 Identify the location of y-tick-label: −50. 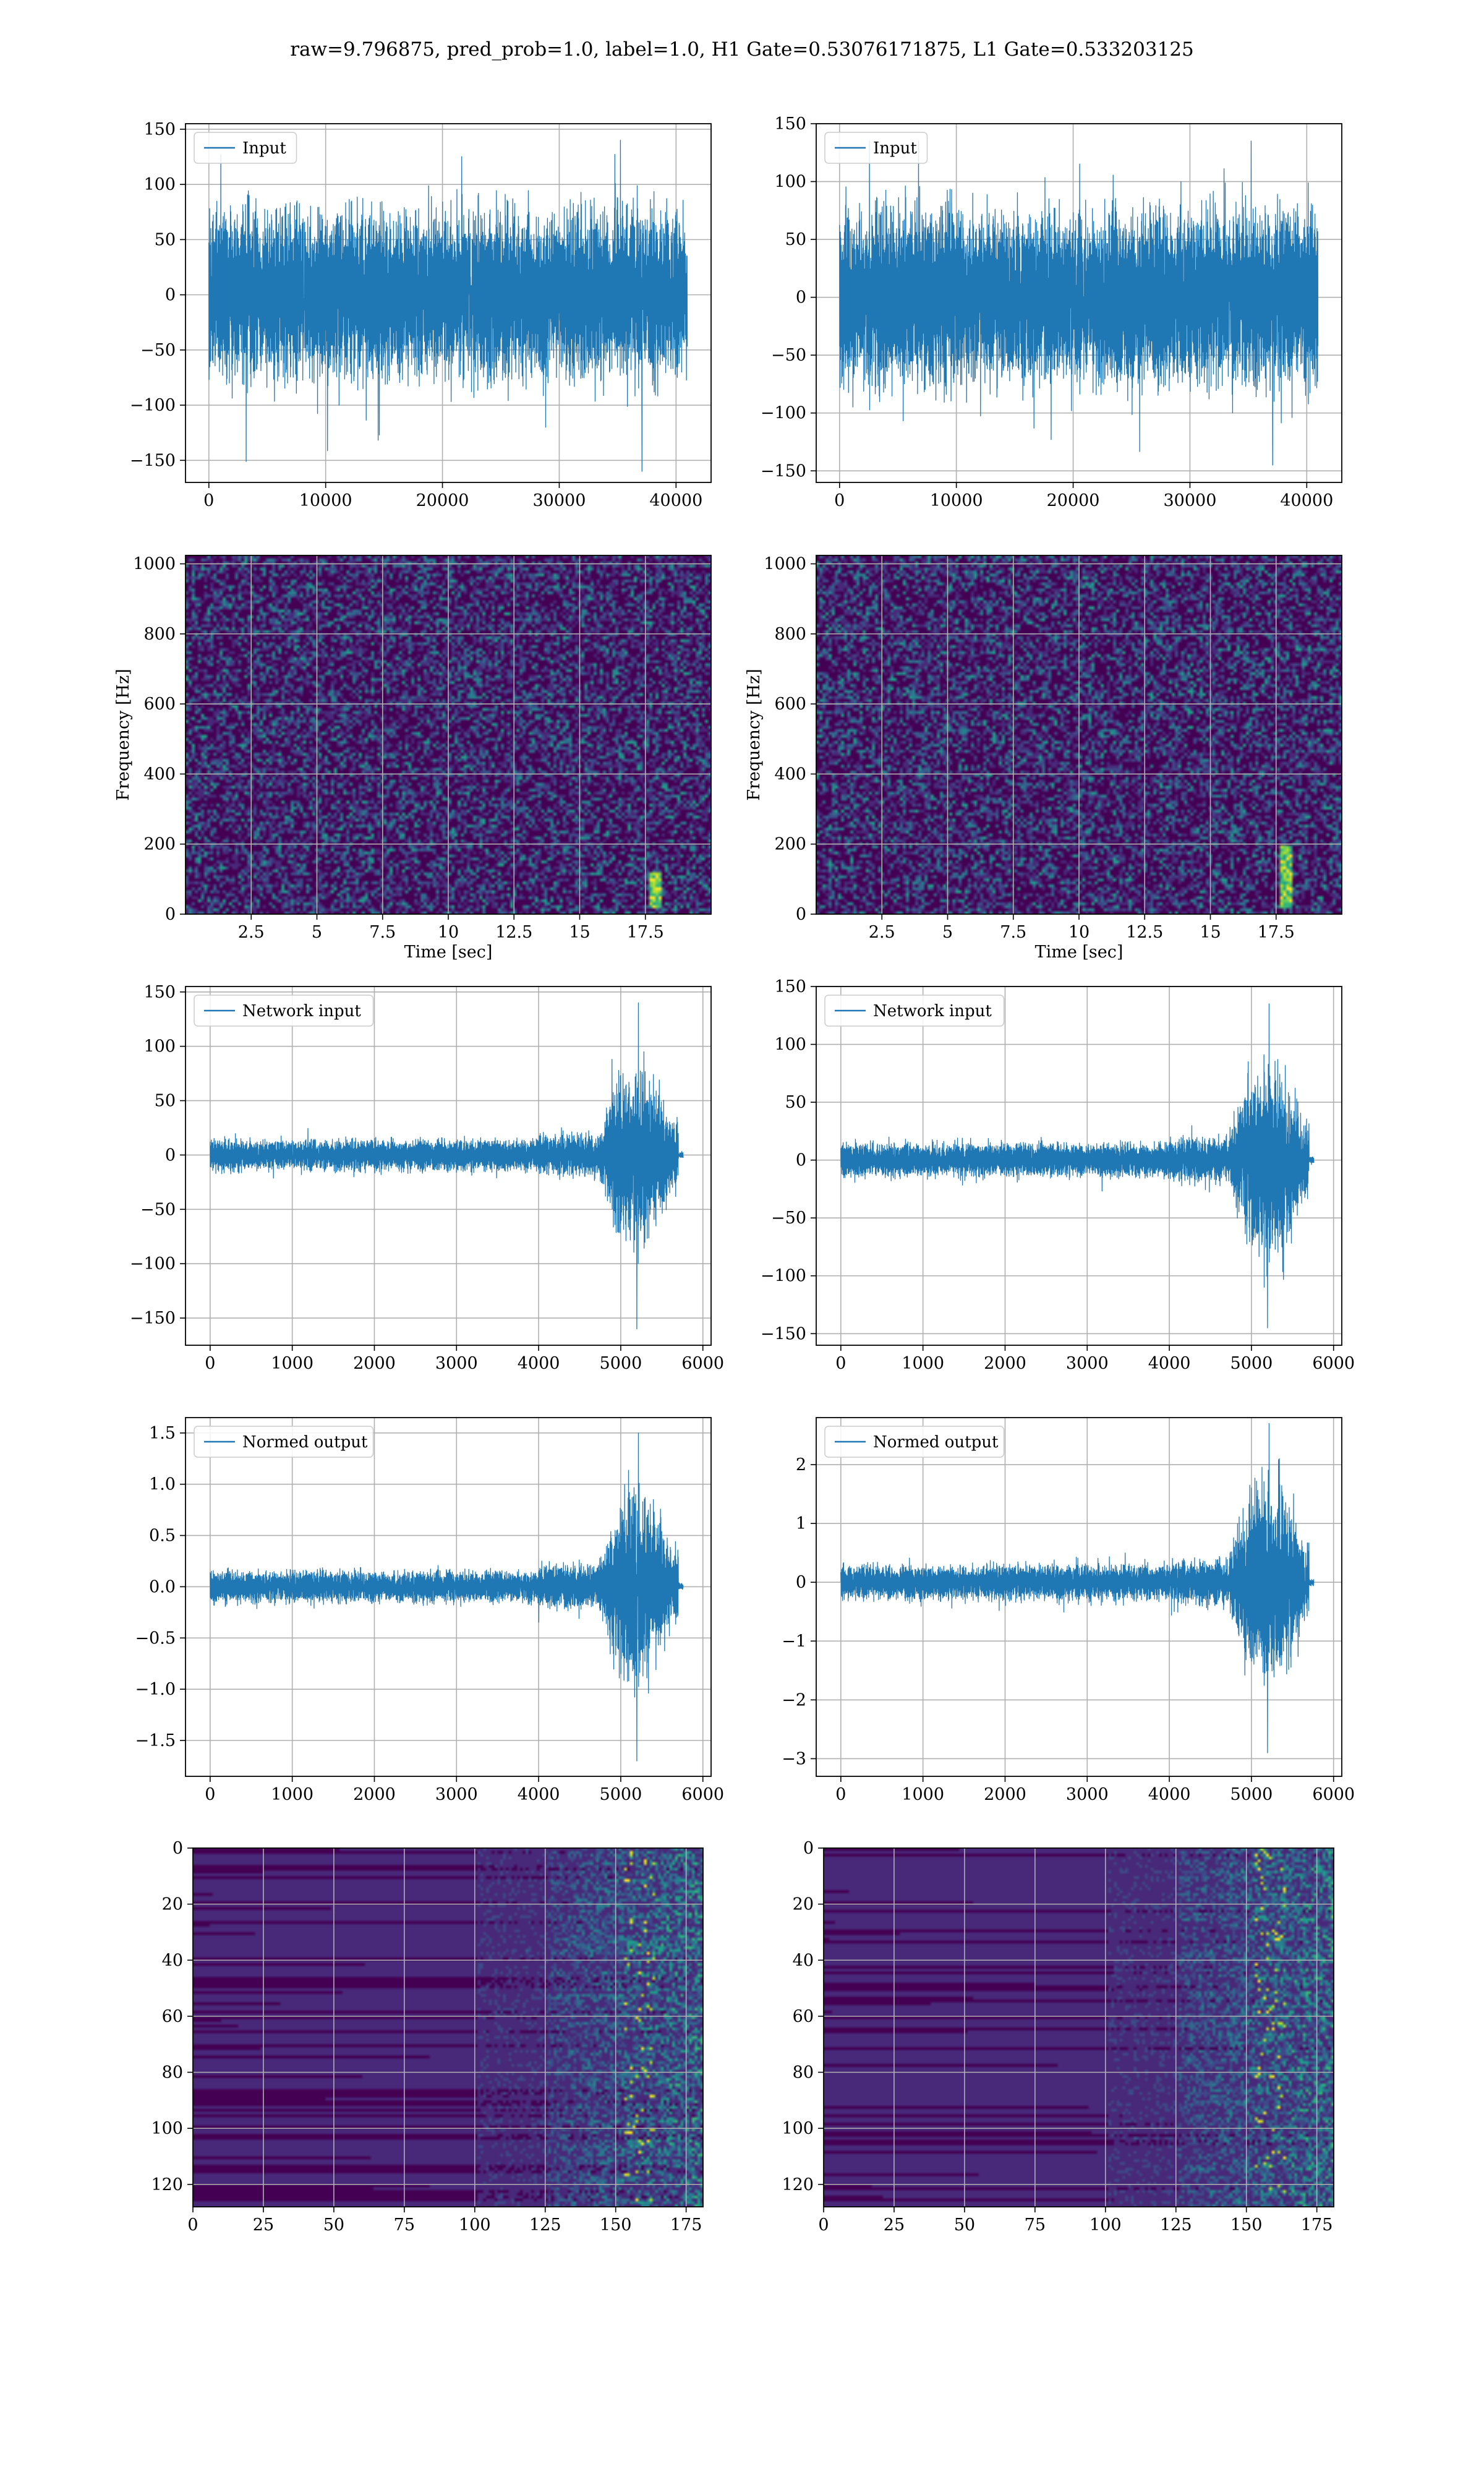
(158, 1209).